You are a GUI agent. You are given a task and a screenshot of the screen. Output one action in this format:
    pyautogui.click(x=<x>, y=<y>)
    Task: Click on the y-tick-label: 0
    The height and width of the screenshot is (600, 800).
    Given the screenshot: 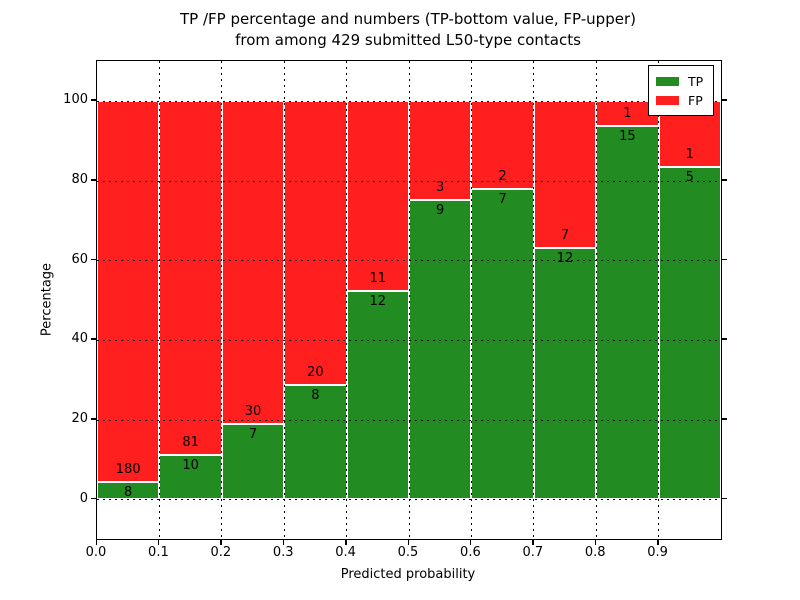 What is the action you would take?
    pyautogui.click(x=83, y=498)
    